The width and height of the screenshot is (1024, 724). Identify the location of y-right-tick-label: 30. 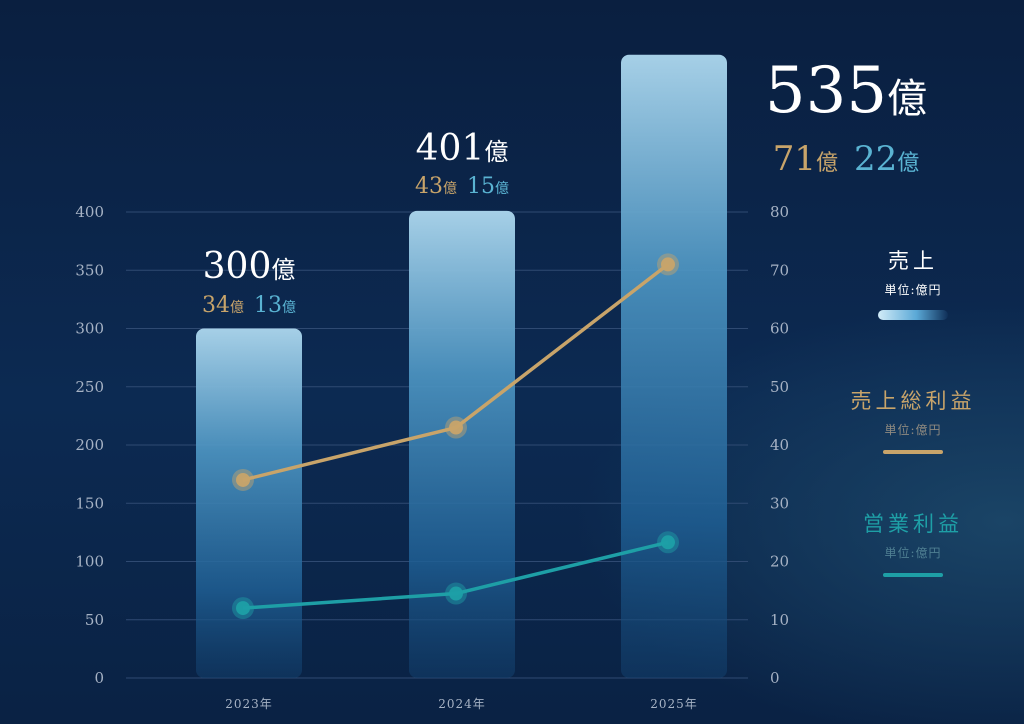
(779, 503).